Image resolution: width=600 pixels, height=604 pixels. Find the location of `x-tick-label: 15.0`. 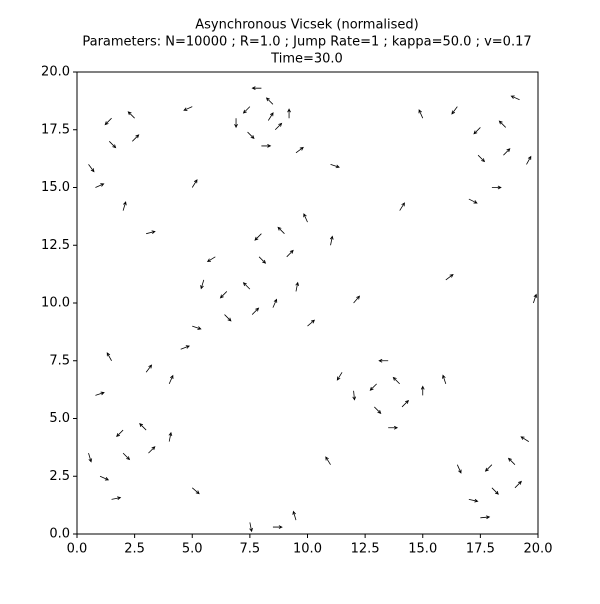

x-tick-label: 15.0 is located at coordinates (422, 549).